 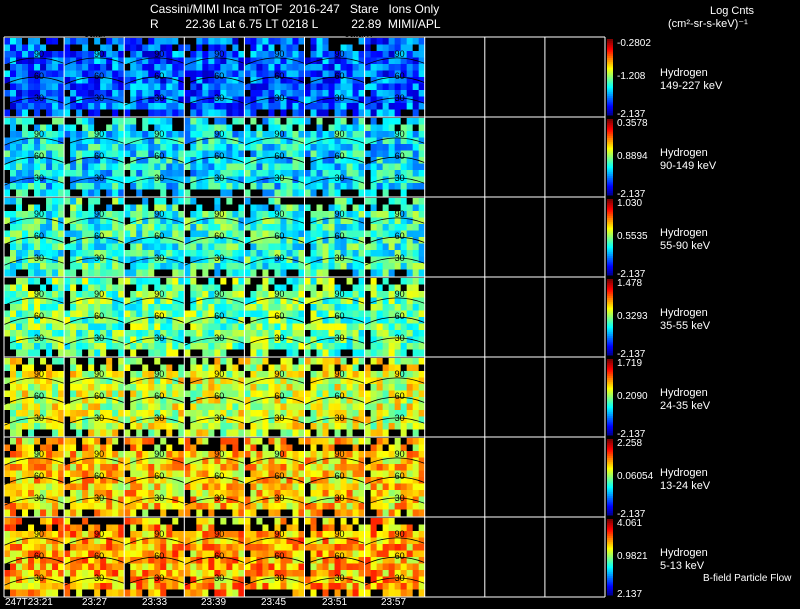 I want to click on contour-line, so click(x=274, y=240).